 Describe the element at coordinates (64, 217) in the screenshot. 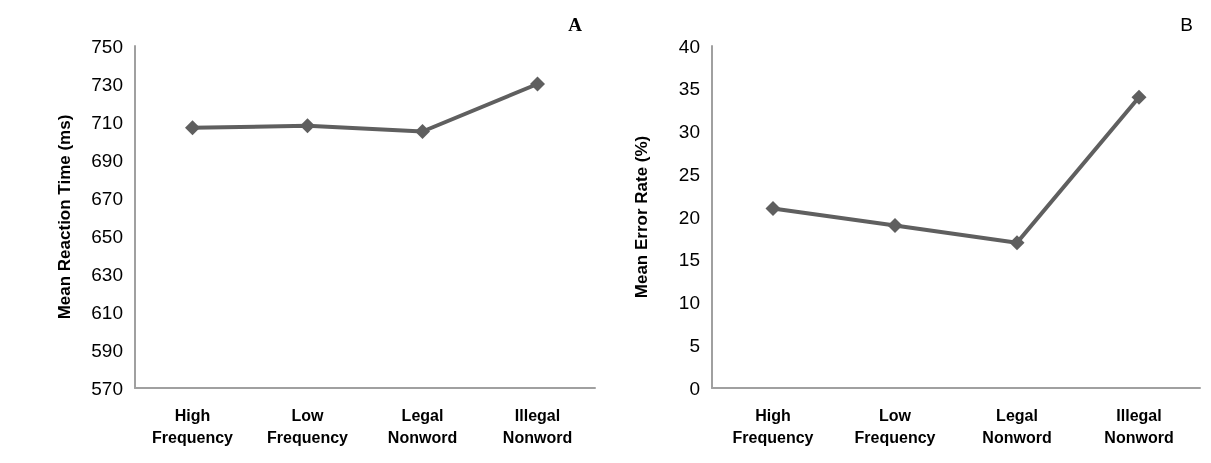

I see `y-axis-title: Mean Reaction Time (ms)` at that location.